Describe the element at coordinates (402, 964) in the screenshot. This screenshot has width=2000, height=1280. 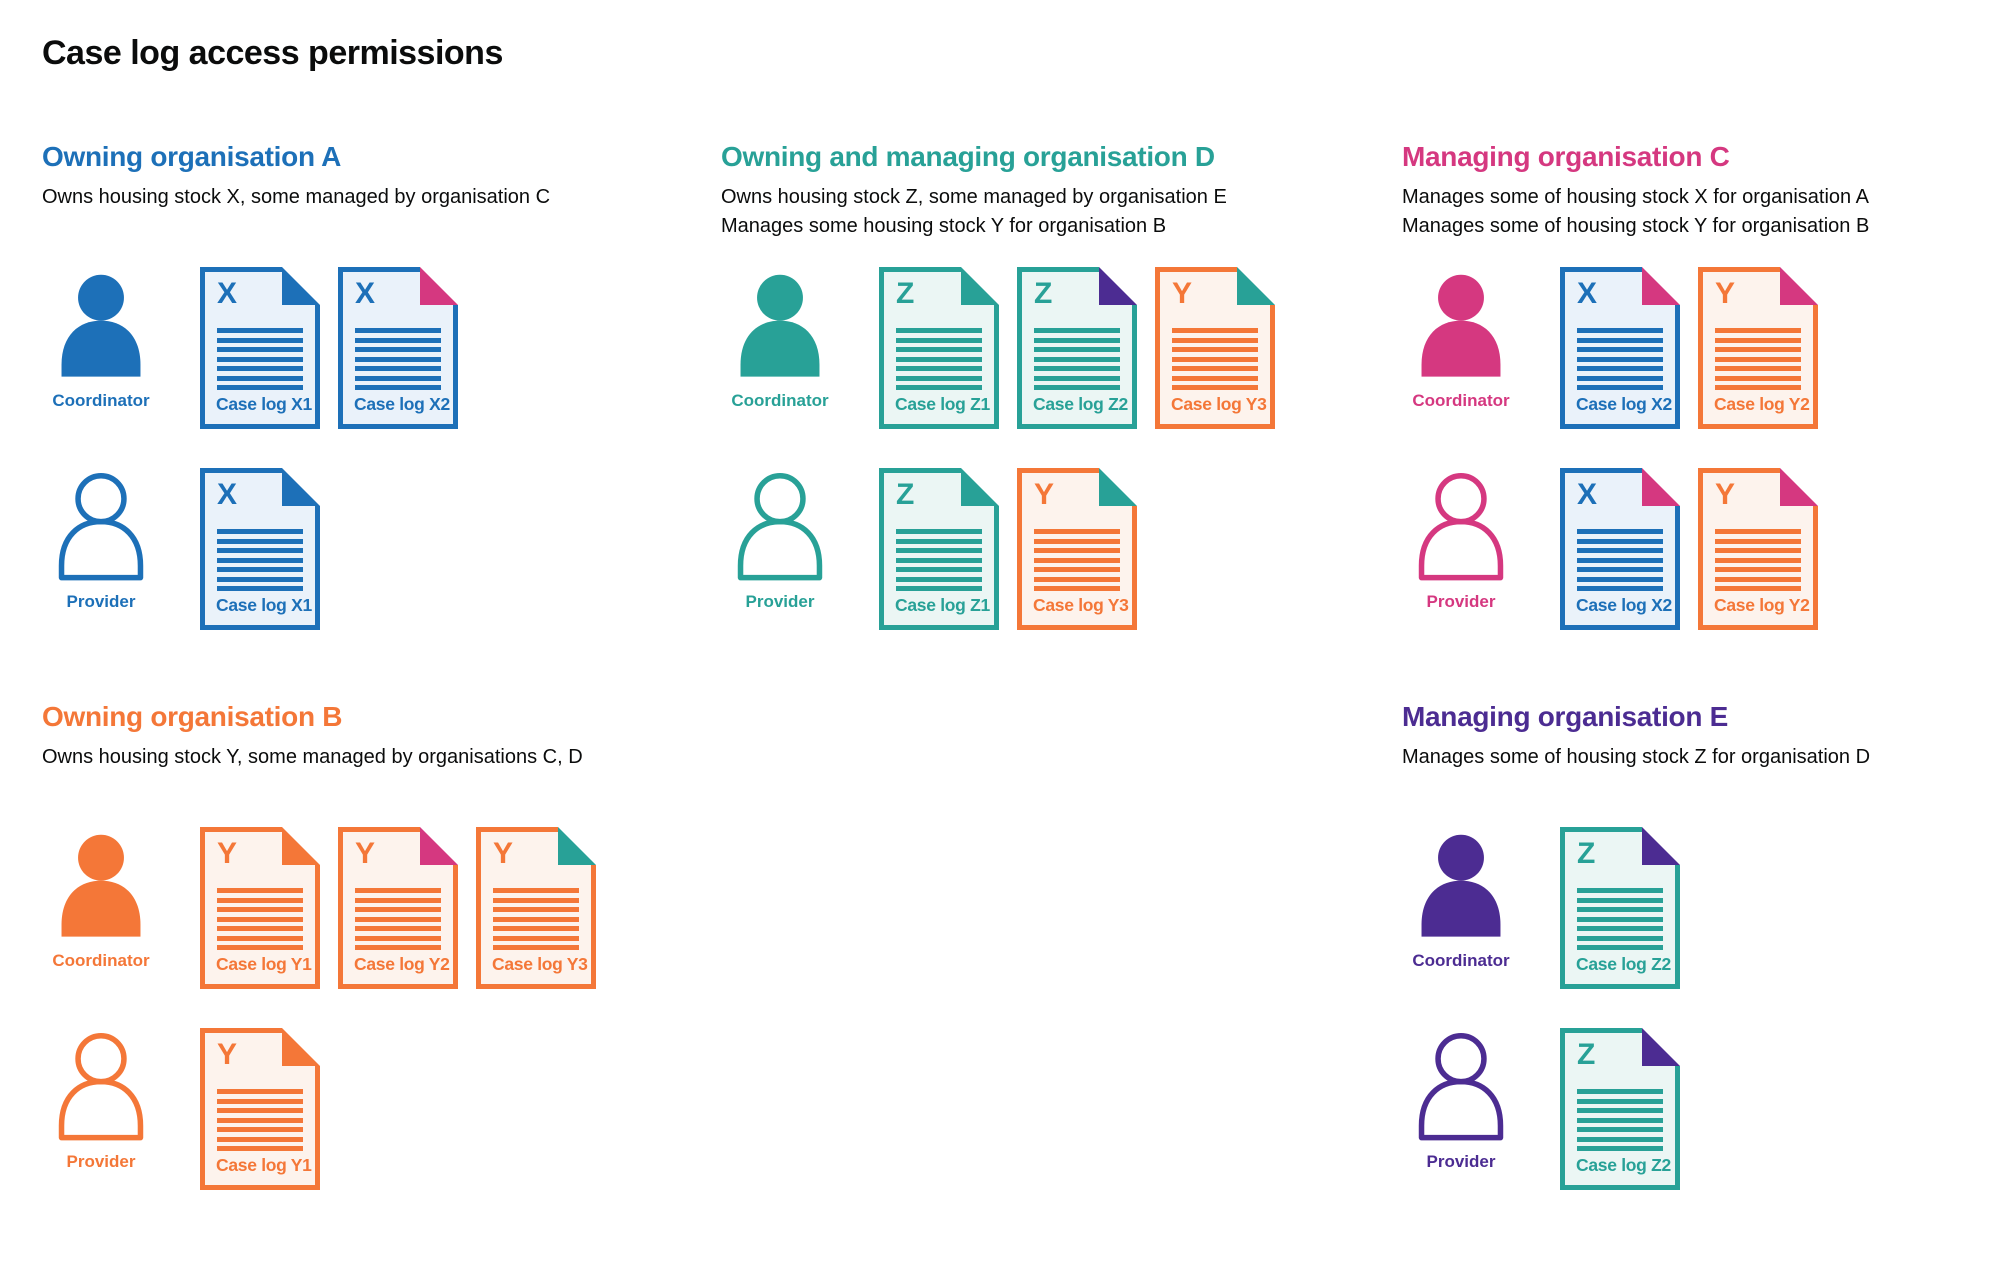
I see `doc-label: Case log Y2` at that location.